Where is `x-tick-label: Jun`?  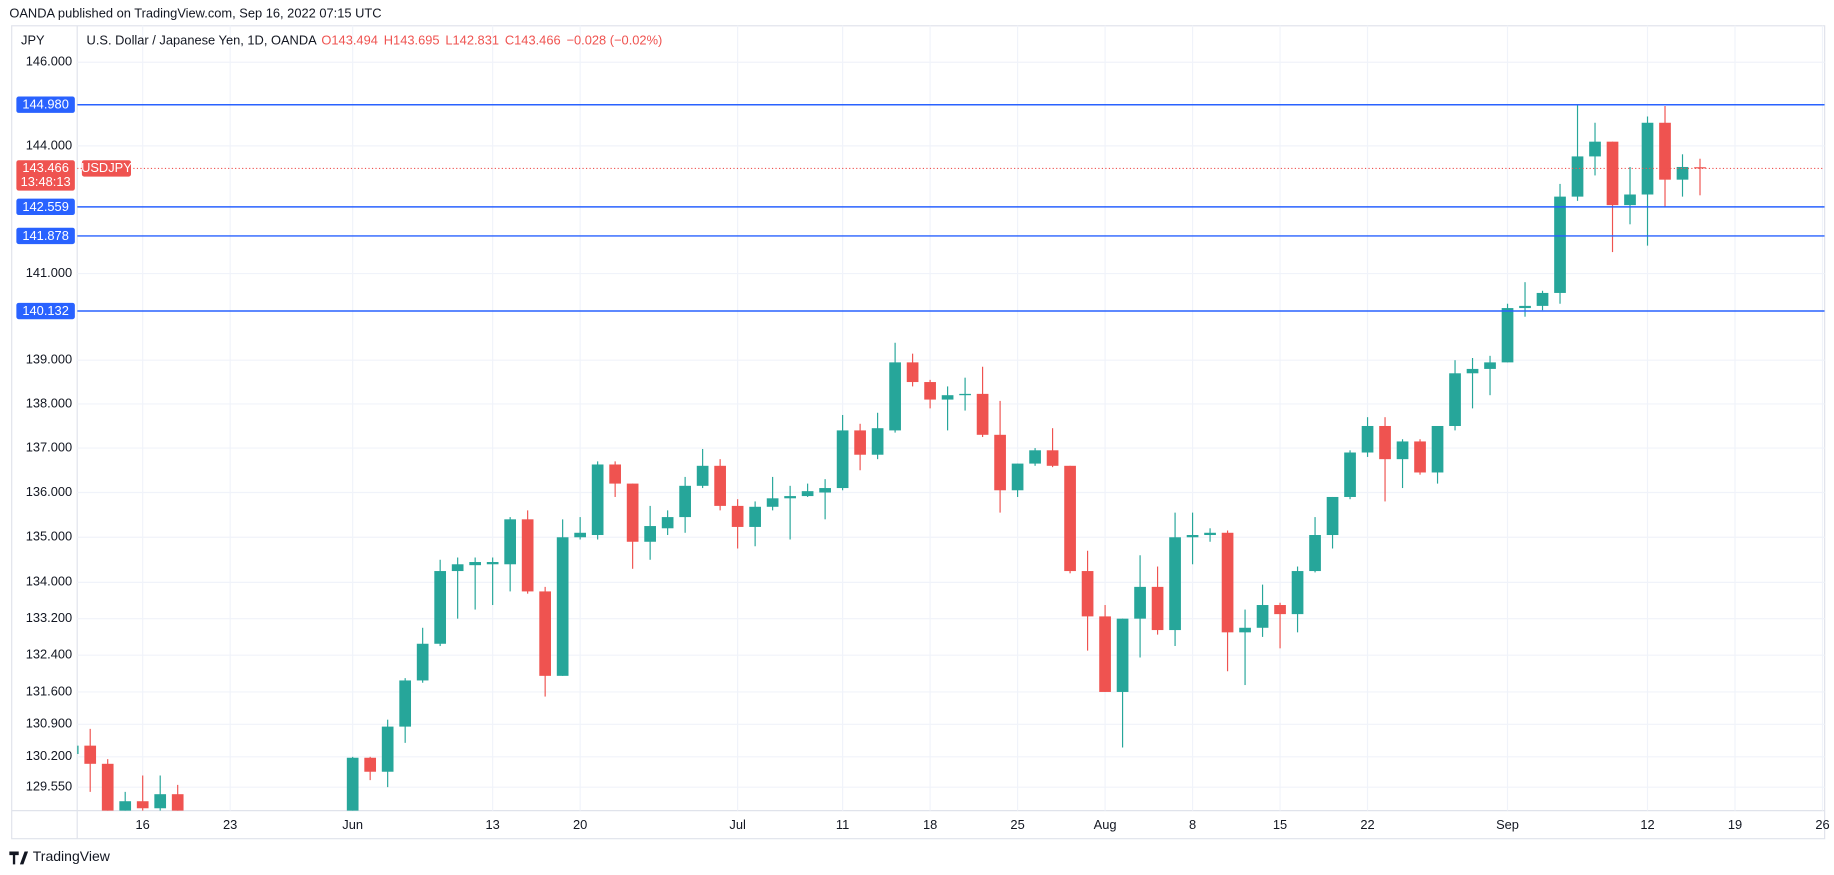 x-tick-label: Jun is located at coordinates (352, 824).